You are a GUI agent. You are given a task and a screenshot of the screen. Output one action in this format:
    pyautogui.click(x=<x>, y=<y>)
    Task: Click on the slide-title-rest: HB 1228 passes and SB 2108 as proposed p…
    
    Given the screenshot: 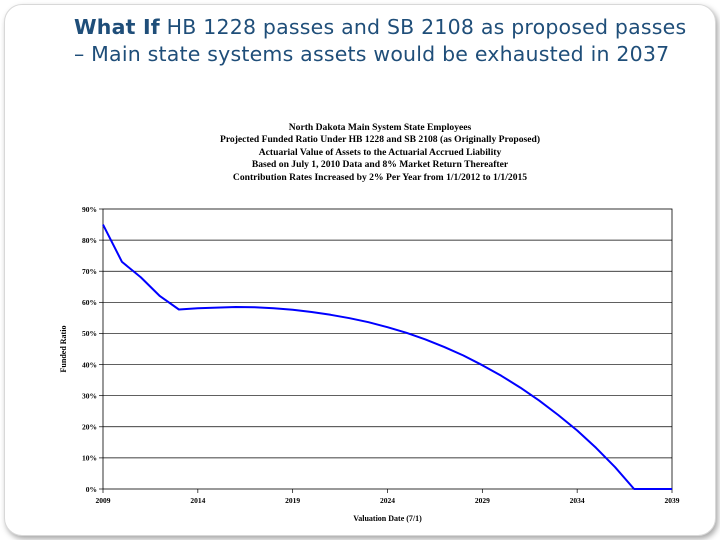 What is the action you would take?
    pyautogui.click(x=380, y=40)
    